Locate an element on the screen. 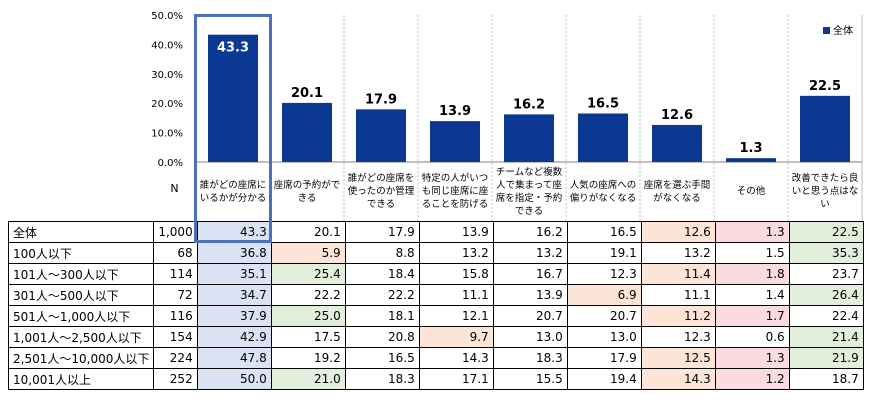 The height and width of the screenshot is (408, 885). y-tick-label: 40.0% is located at coordinates (167, 45).